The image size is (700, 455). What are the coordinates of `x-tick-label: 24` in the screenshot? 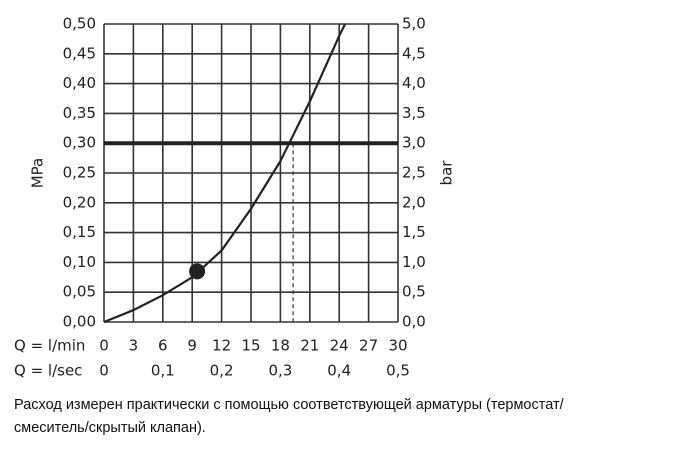 It's located at (339, 346).